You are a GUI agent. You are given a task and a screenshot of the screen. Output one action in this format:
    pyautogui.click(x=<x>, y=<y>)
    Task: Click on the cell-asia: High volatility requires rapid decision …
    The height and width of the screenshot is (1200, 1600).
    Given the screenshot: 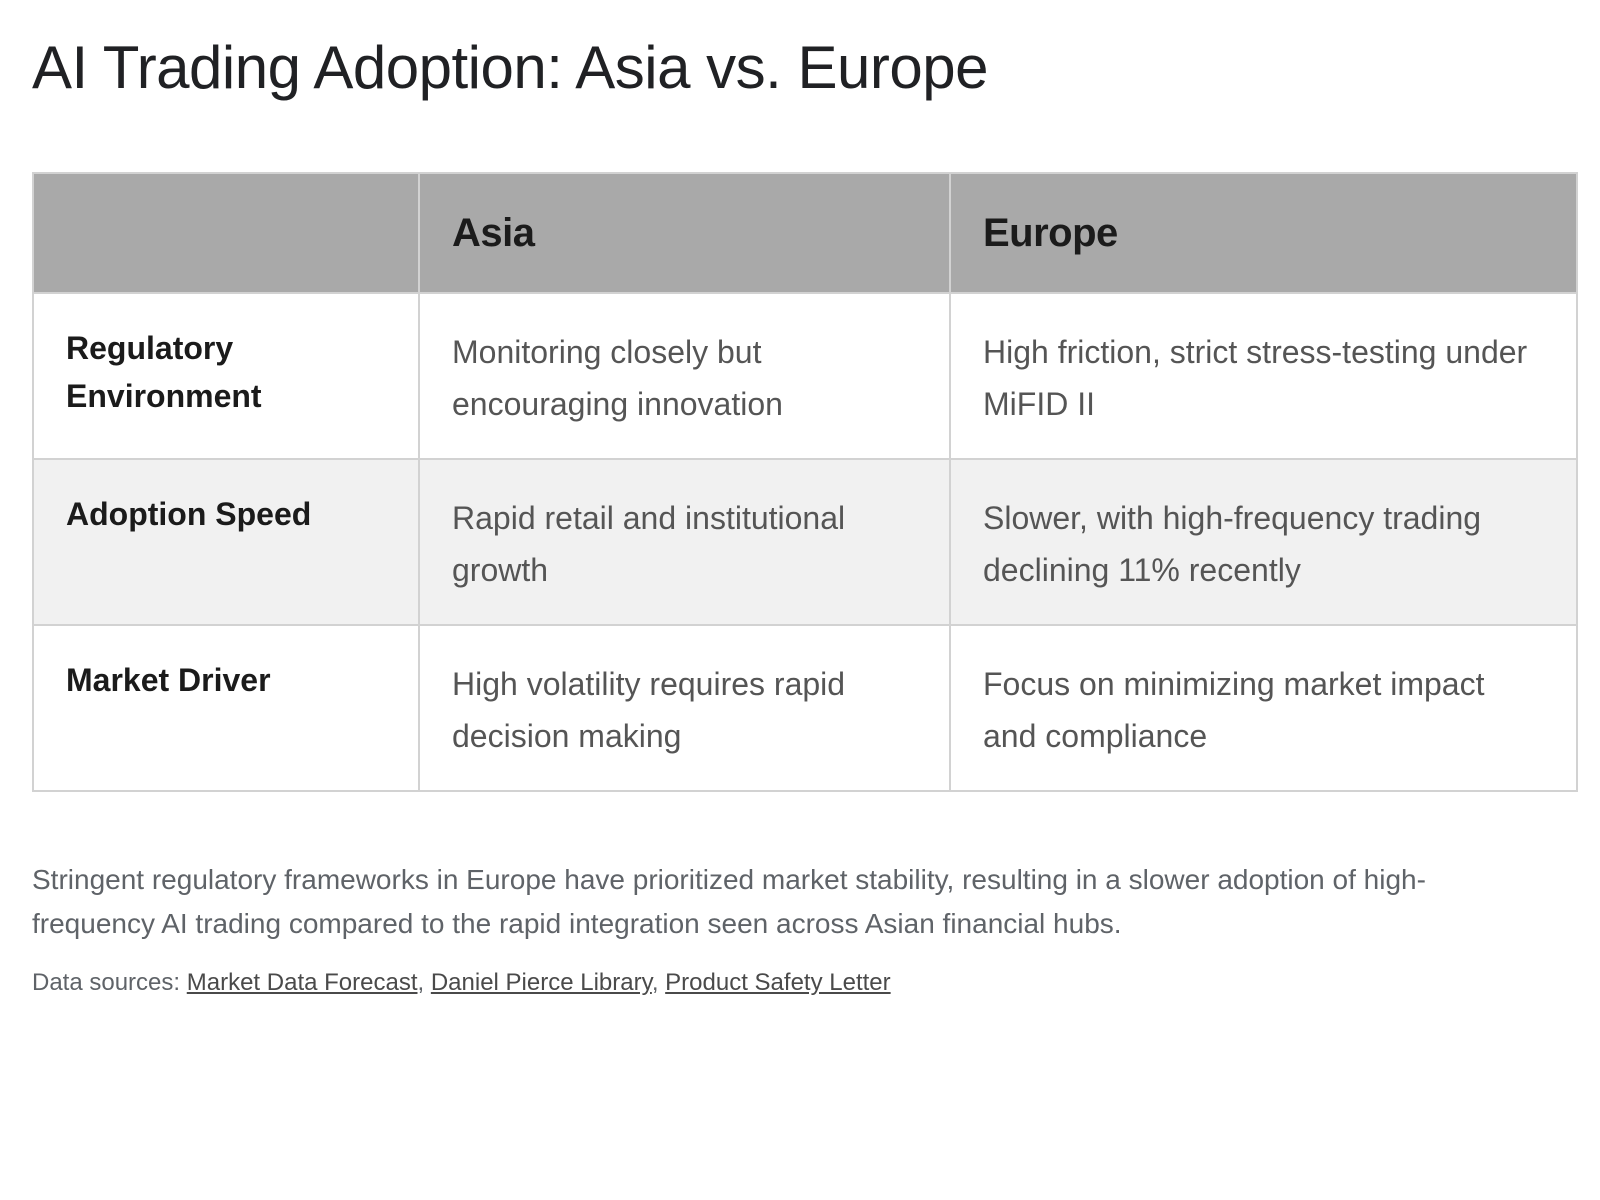 What is the action you would take?
    pyautogui.click(x=684, y=708)
    